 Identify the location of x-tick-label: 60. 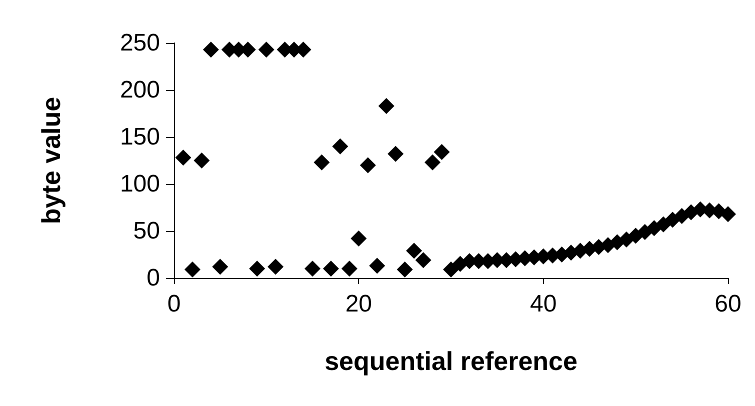
(728, 304).